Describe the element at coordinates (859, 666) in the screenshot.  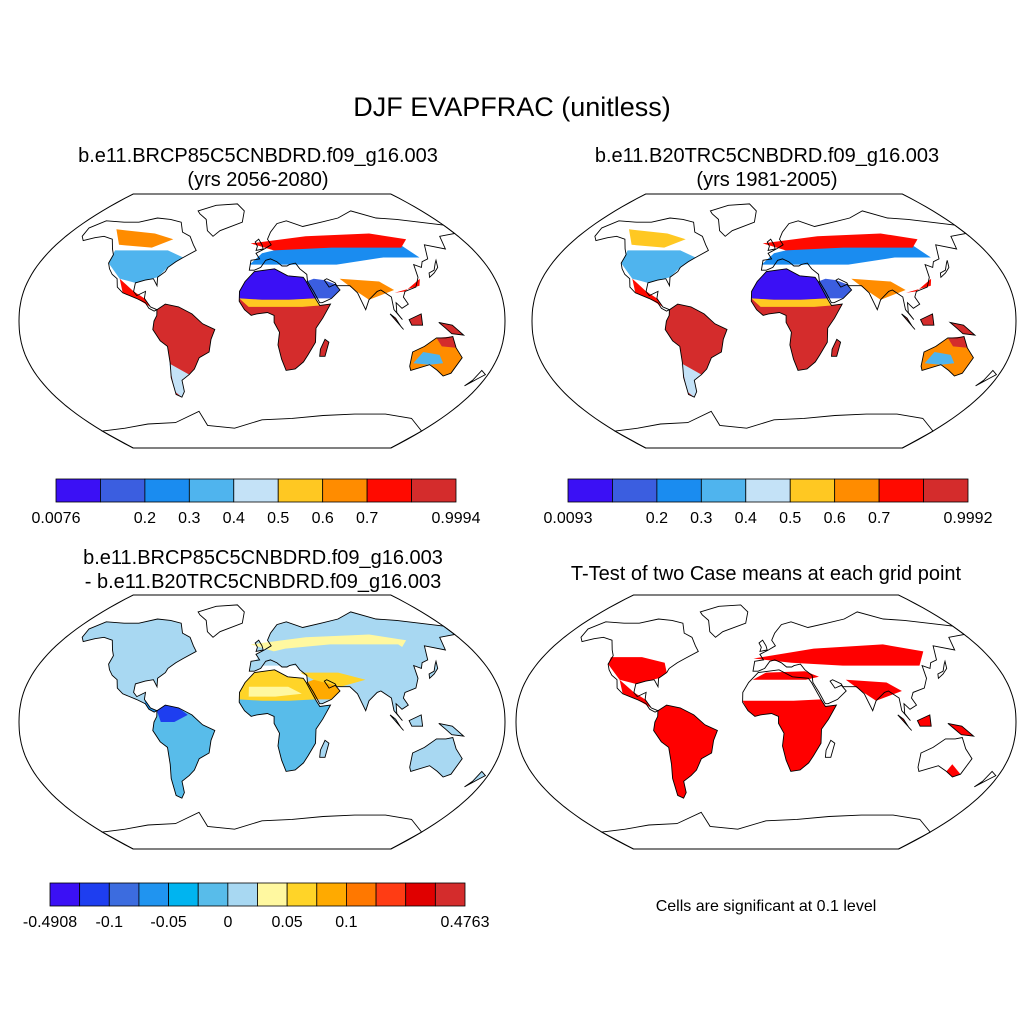
I see `land-base-eurasia` at that location.